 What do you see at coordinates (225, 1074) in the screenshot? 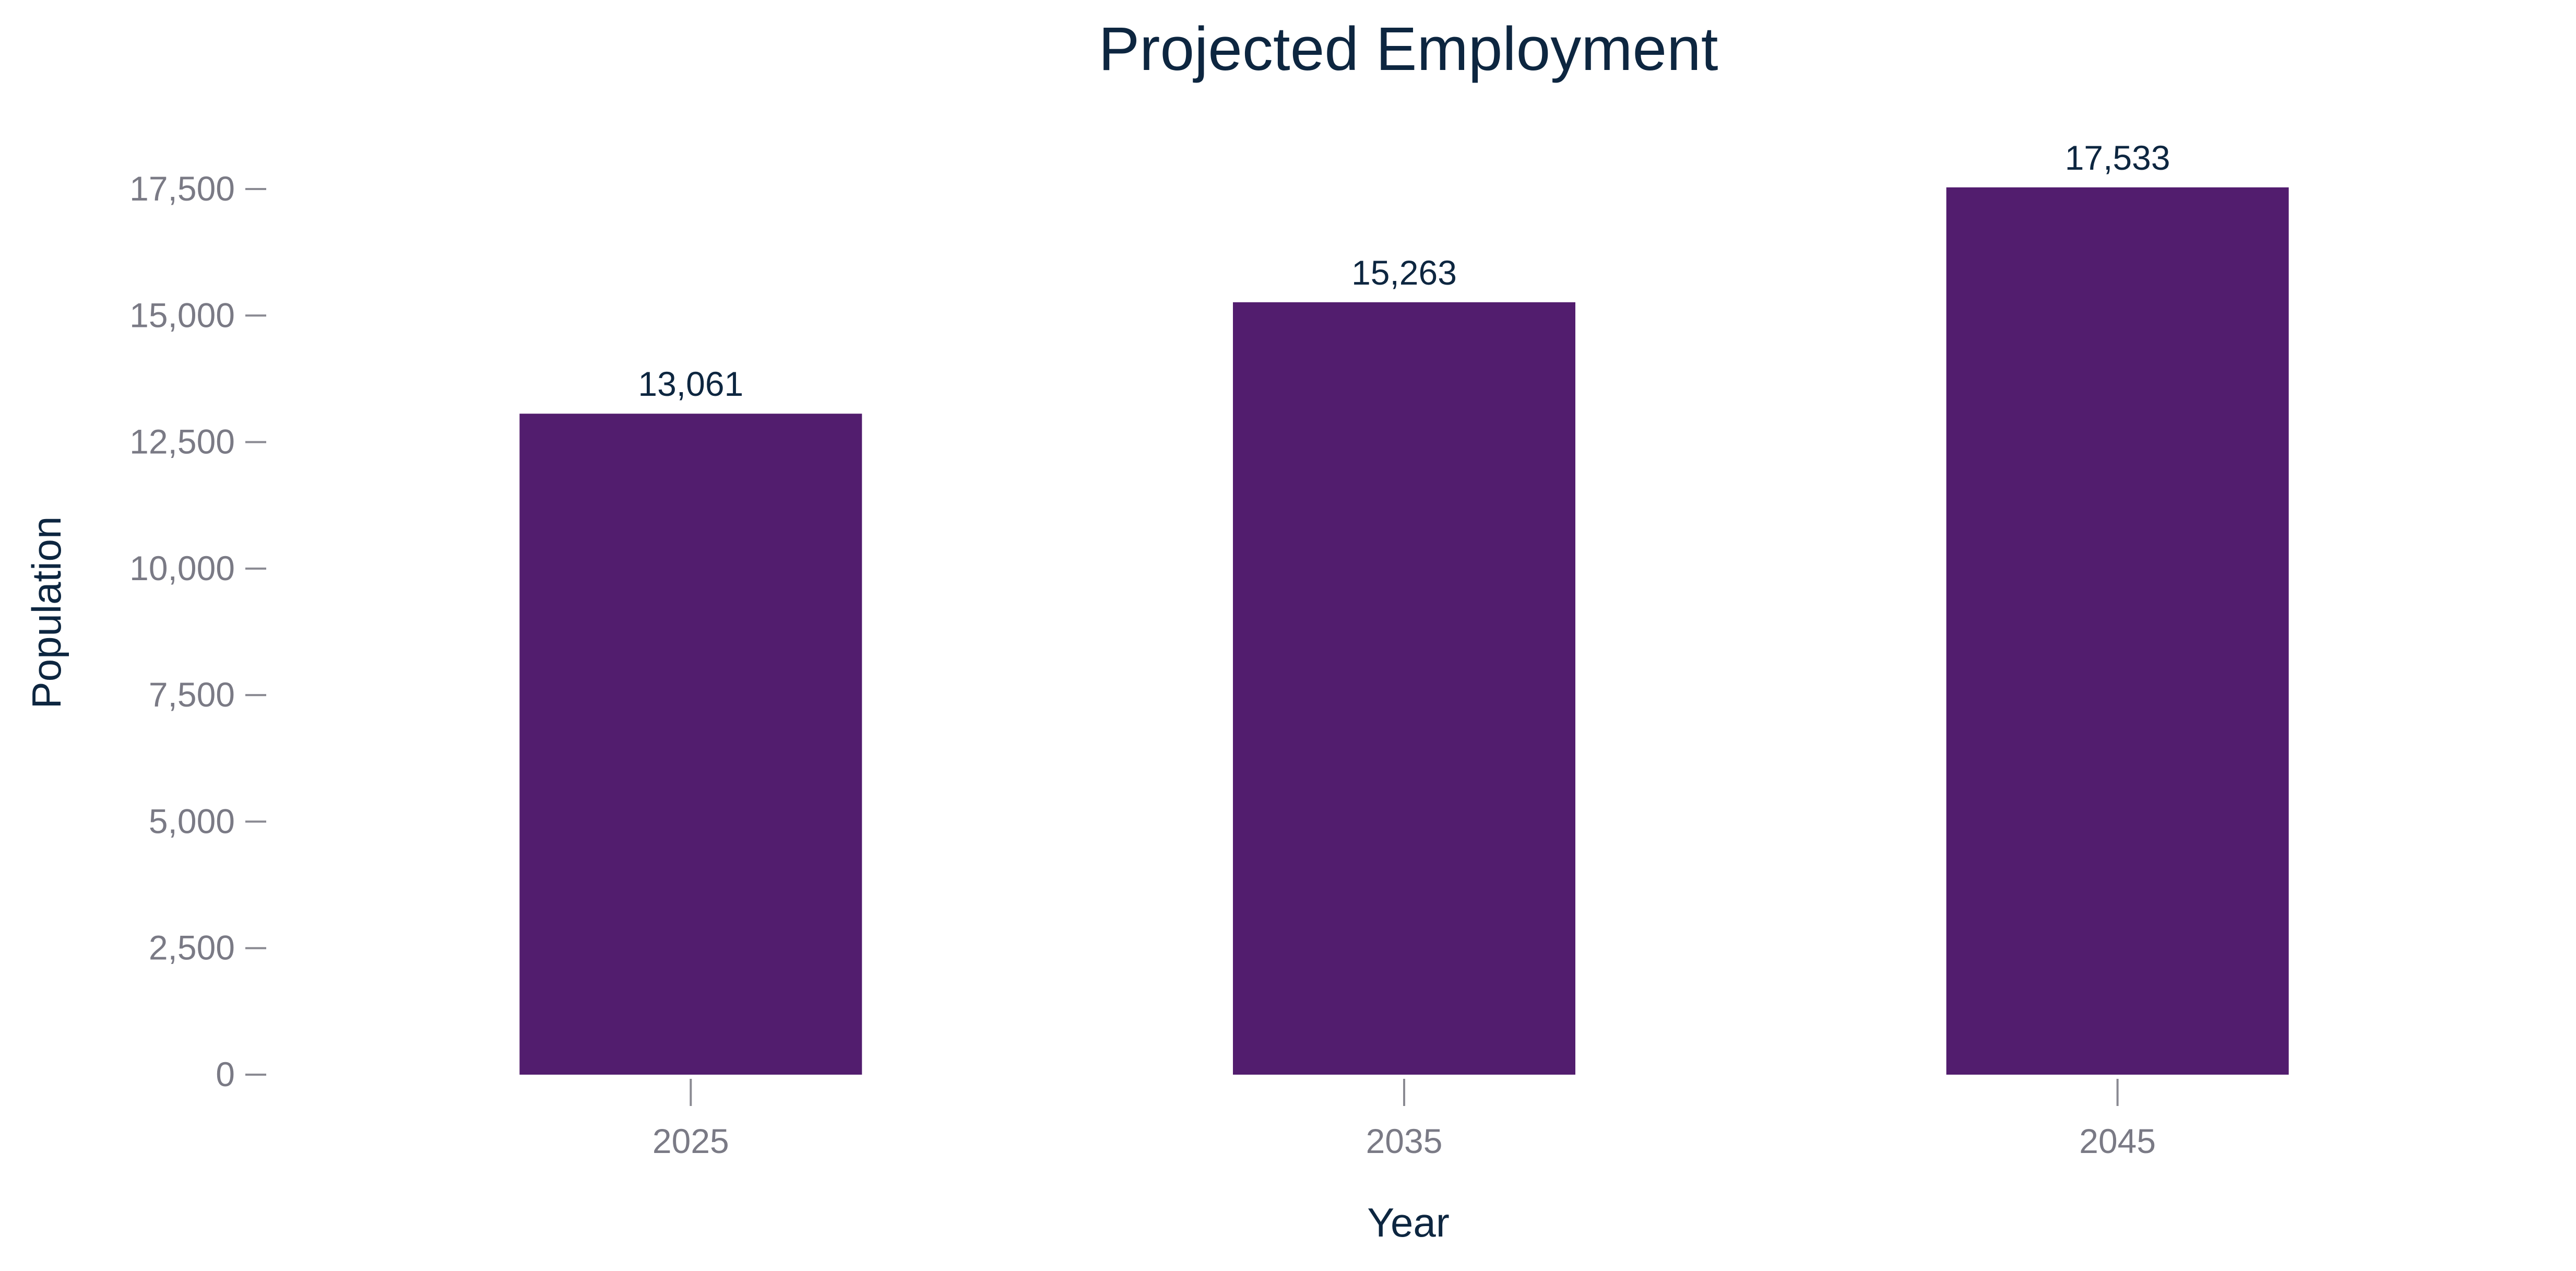
I see `y-tick-label: 0` at bounding box center [225, 1074].